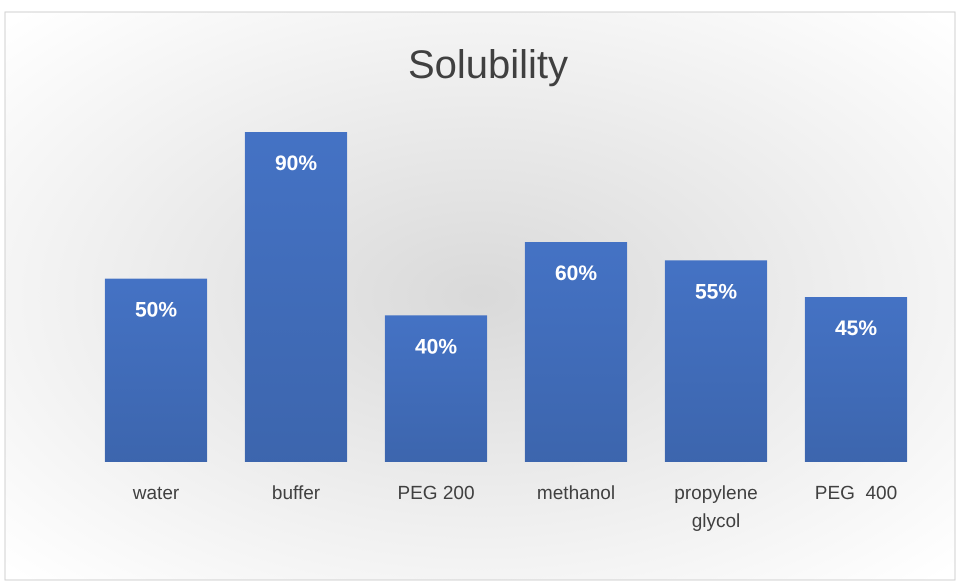 This screenshot has width=958, height=583. Describe the element at coordinates (436, 346) in the screenshot. I see `data-label: 40%` at that location.